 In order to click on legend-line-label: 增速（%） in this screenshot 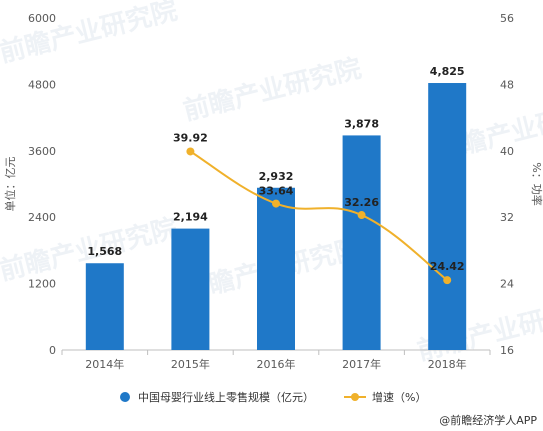, I will do `click(399, 397)`.